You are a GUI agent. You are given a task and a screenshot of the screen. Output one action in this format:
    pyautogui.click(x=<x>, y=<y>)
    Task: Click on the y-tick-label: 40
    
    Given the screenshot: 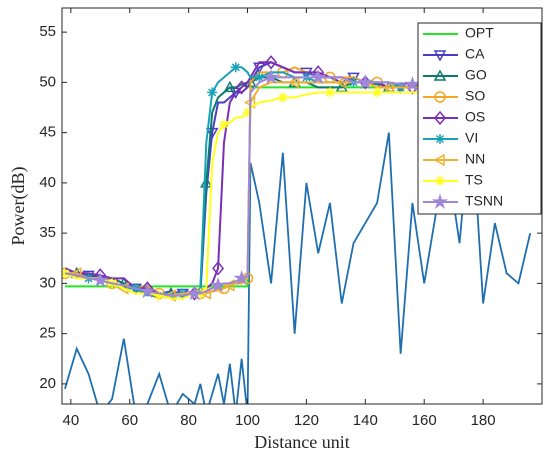 What is the action you would take?
    pyautogui.click(x=47, y=182)
    